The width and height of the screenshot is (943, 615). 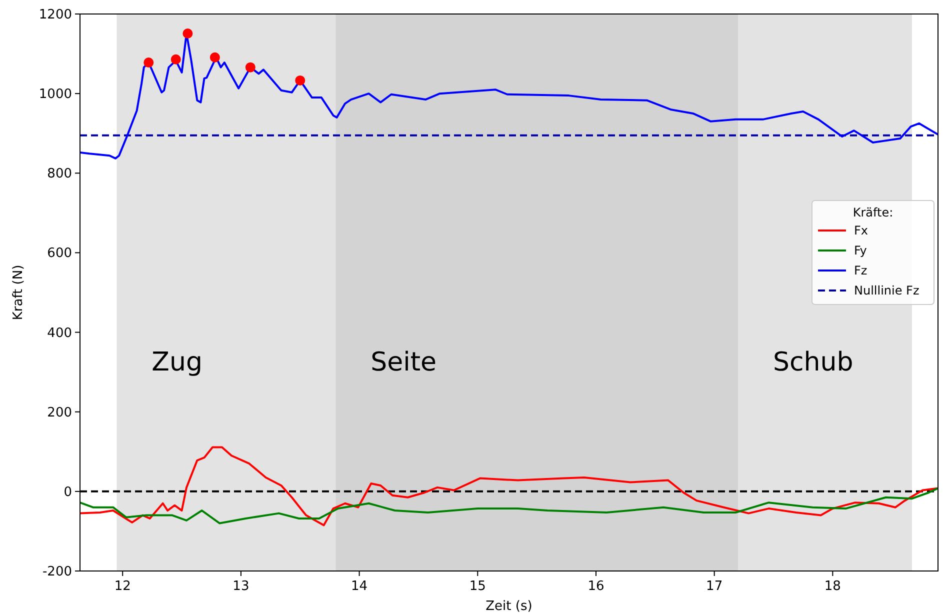 What do you see at coordinates (59, 174) in the screenshot?
I see `y-tick-label: 800` at bounding box center [59, 174].